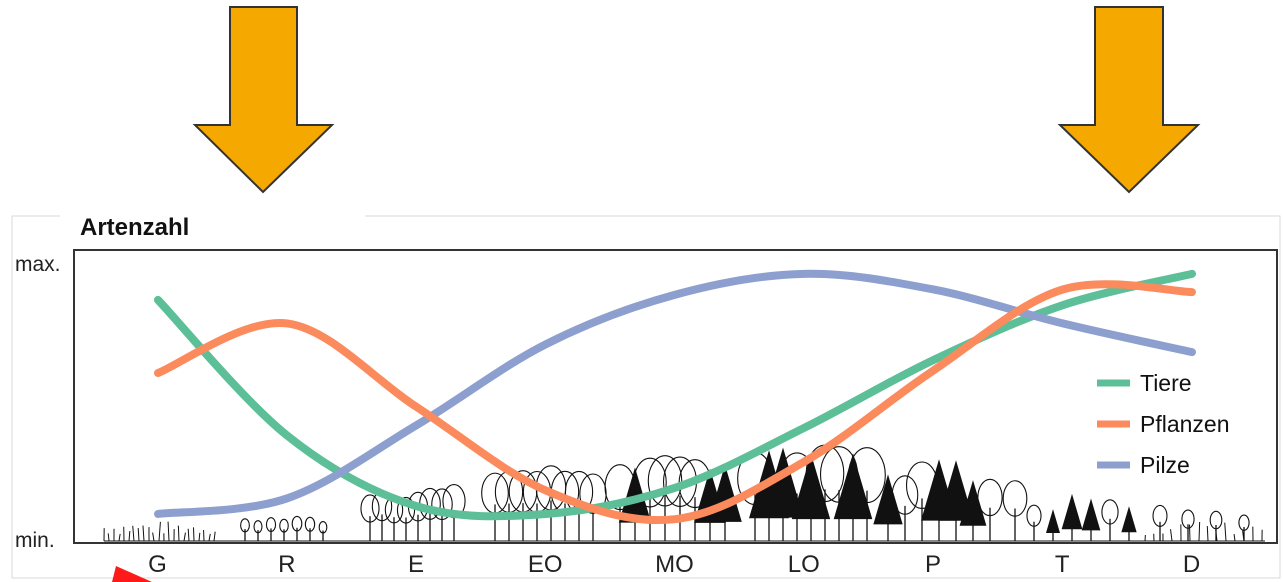  I want to click on legend-label-pilze: Pilze, so click(1165, 465).